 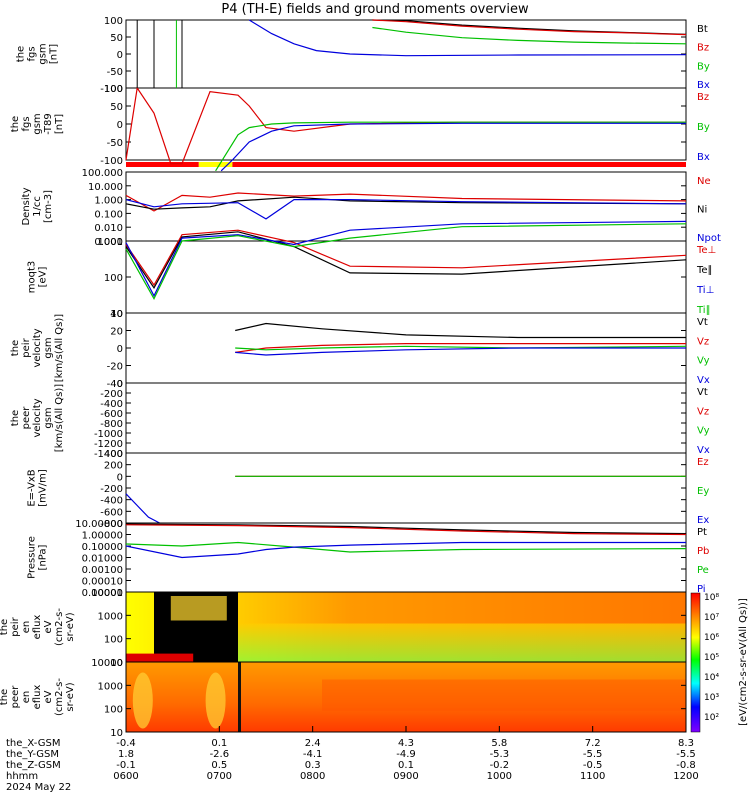 I want to click on y-axis-label-line: the, so click(x=21, y=54).